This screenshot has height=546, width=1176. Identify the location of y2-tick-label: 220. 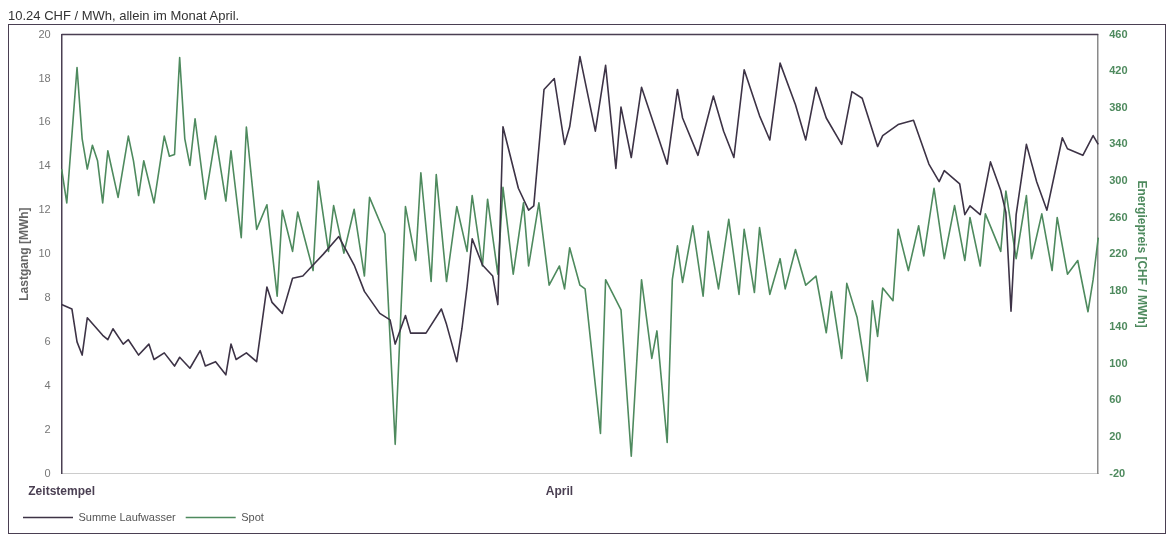
(1118, 253).